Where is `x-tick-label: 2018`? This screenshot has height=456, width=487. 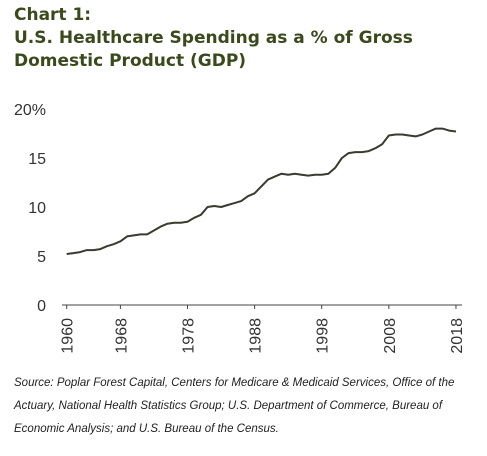
x-tick-label: 2018 is located at coordinates (457, 336).